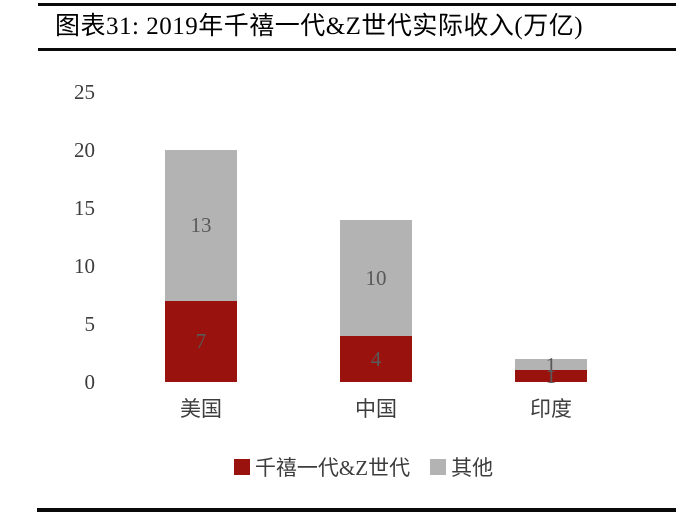 The width and height of the screenshot is (676, 524). I want to click on x-axis-category-label: 中国, so click(376, 409).